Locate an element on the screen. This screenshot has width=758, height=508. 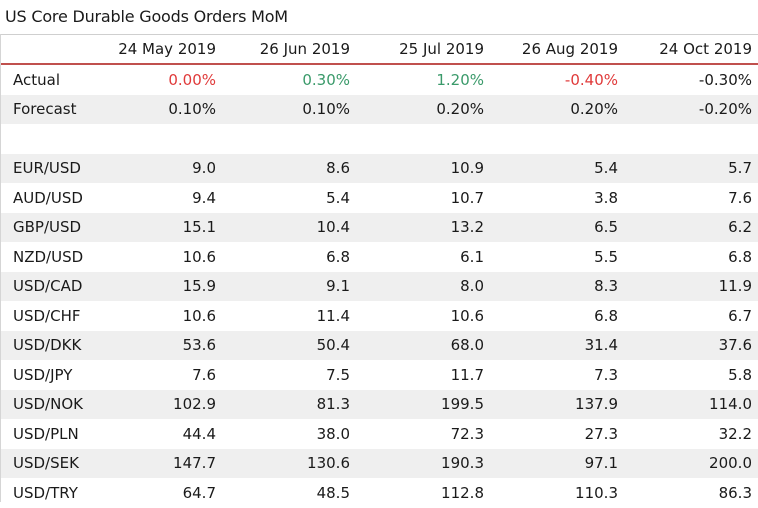
value-cell: 8.3 is located at coordinates (557, 286).